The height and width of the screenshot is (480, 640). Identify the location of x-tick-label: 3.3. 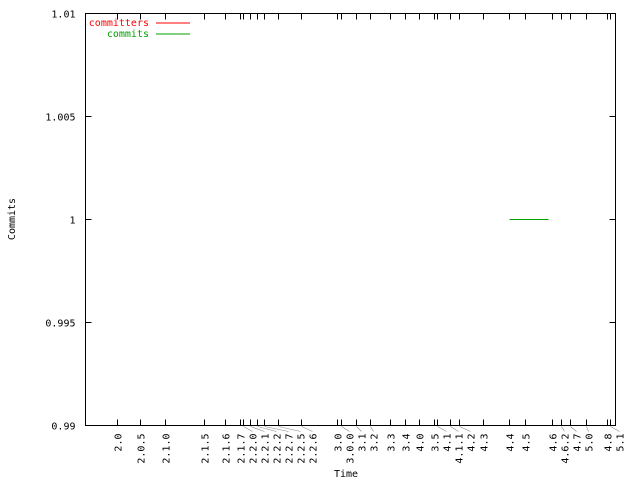
(392, 443).